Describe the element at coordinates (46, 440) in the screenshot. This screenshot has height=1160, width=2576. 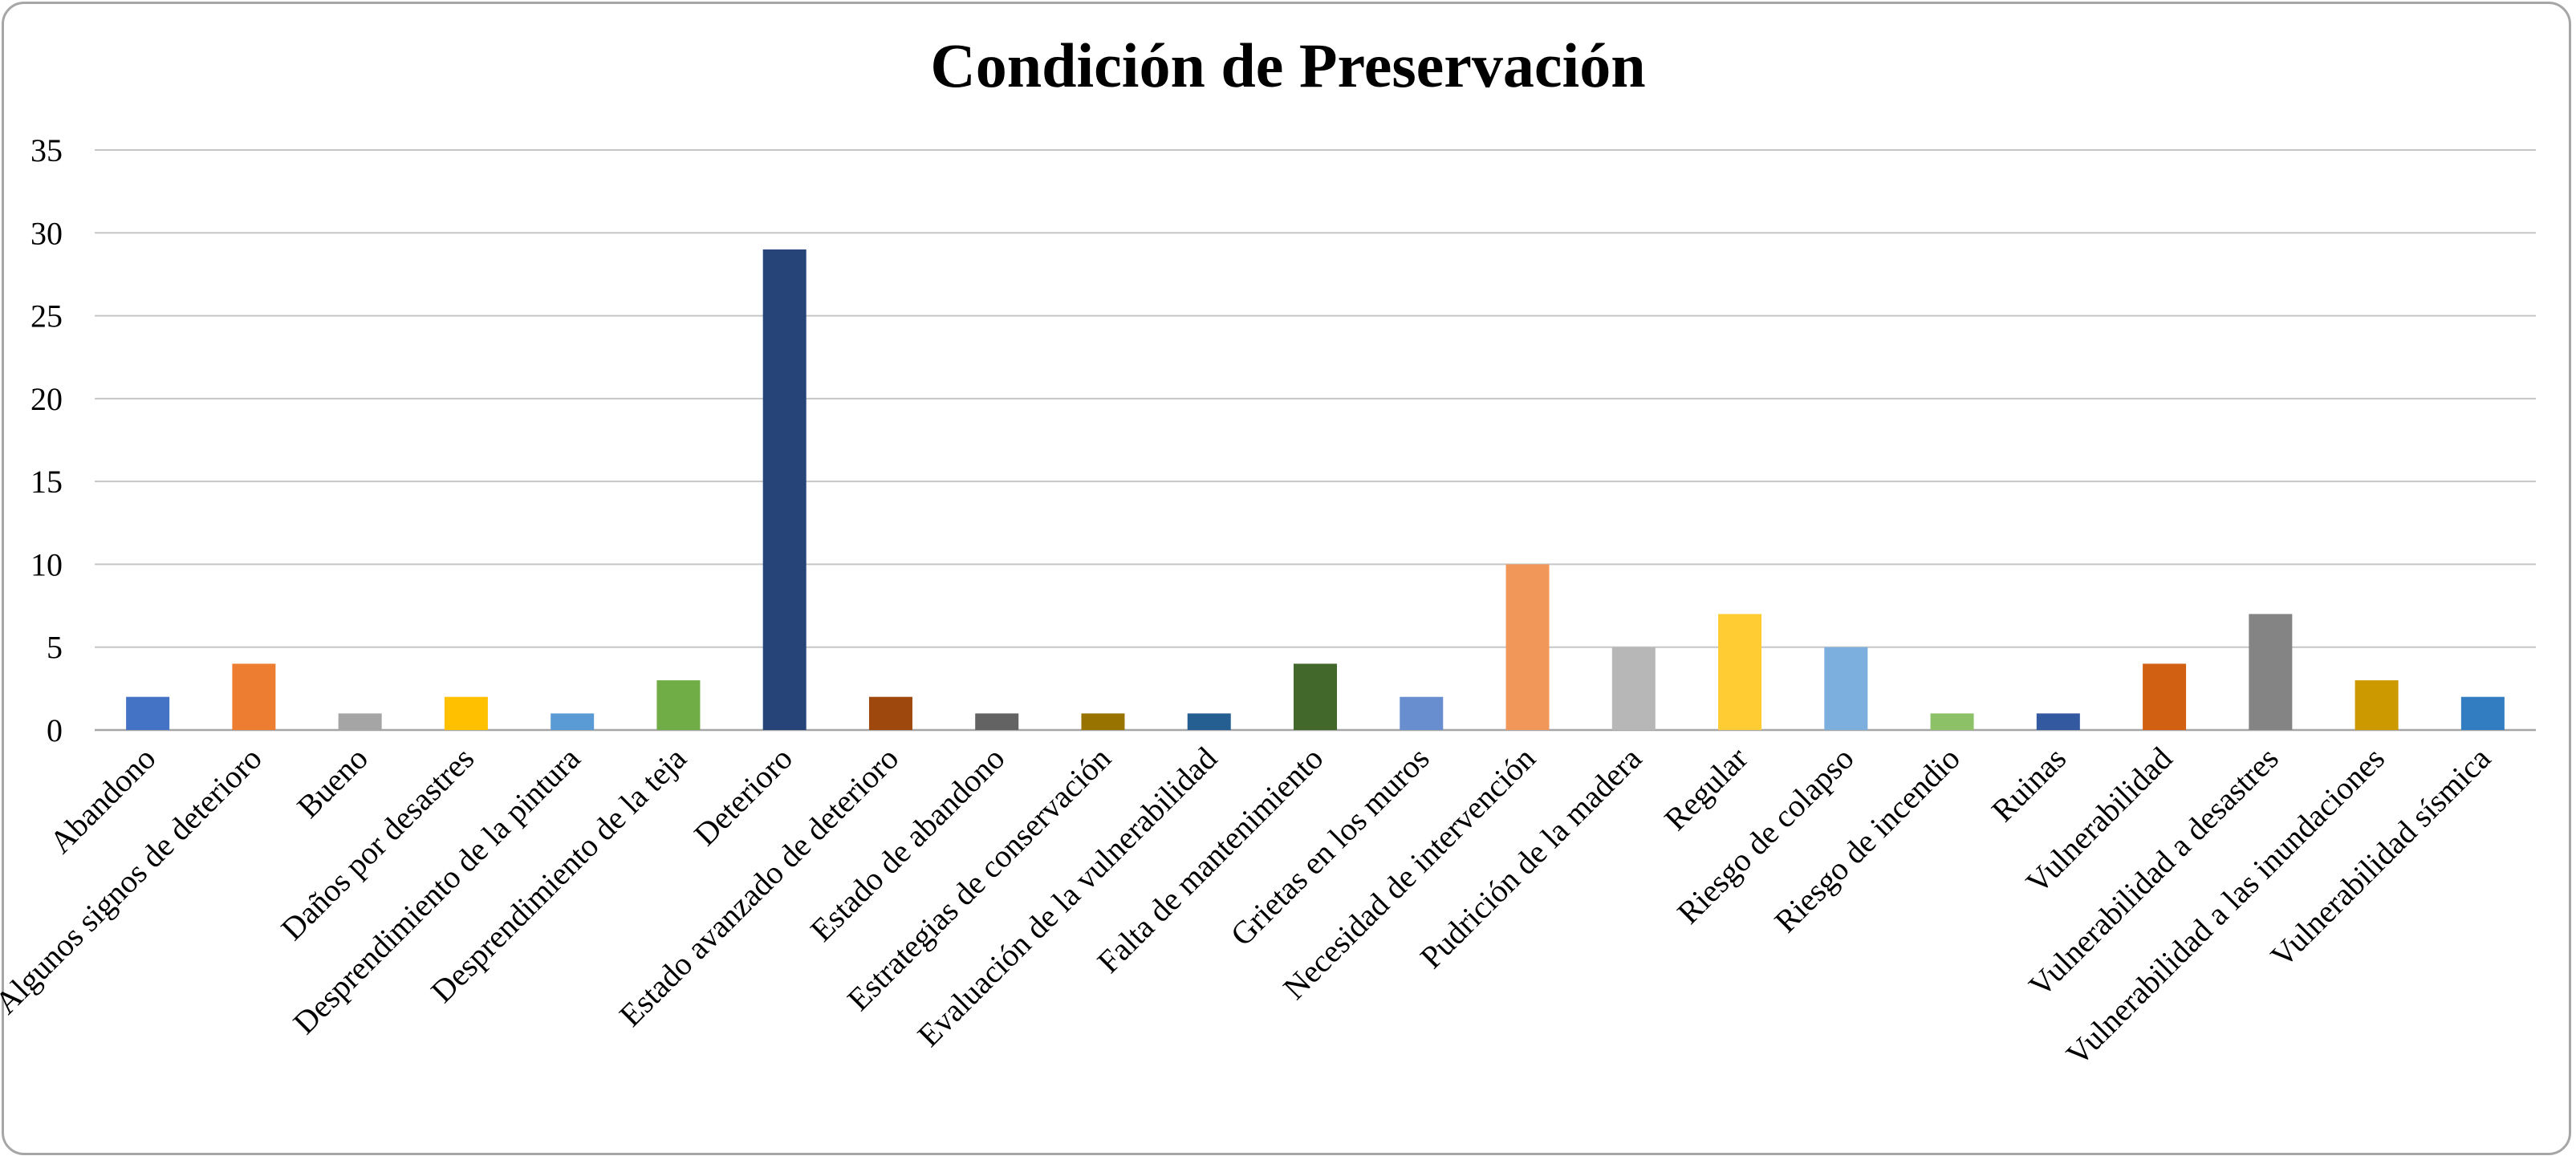
I see `y-axis: 0 5 10 15 20 25 30 35` at that location.